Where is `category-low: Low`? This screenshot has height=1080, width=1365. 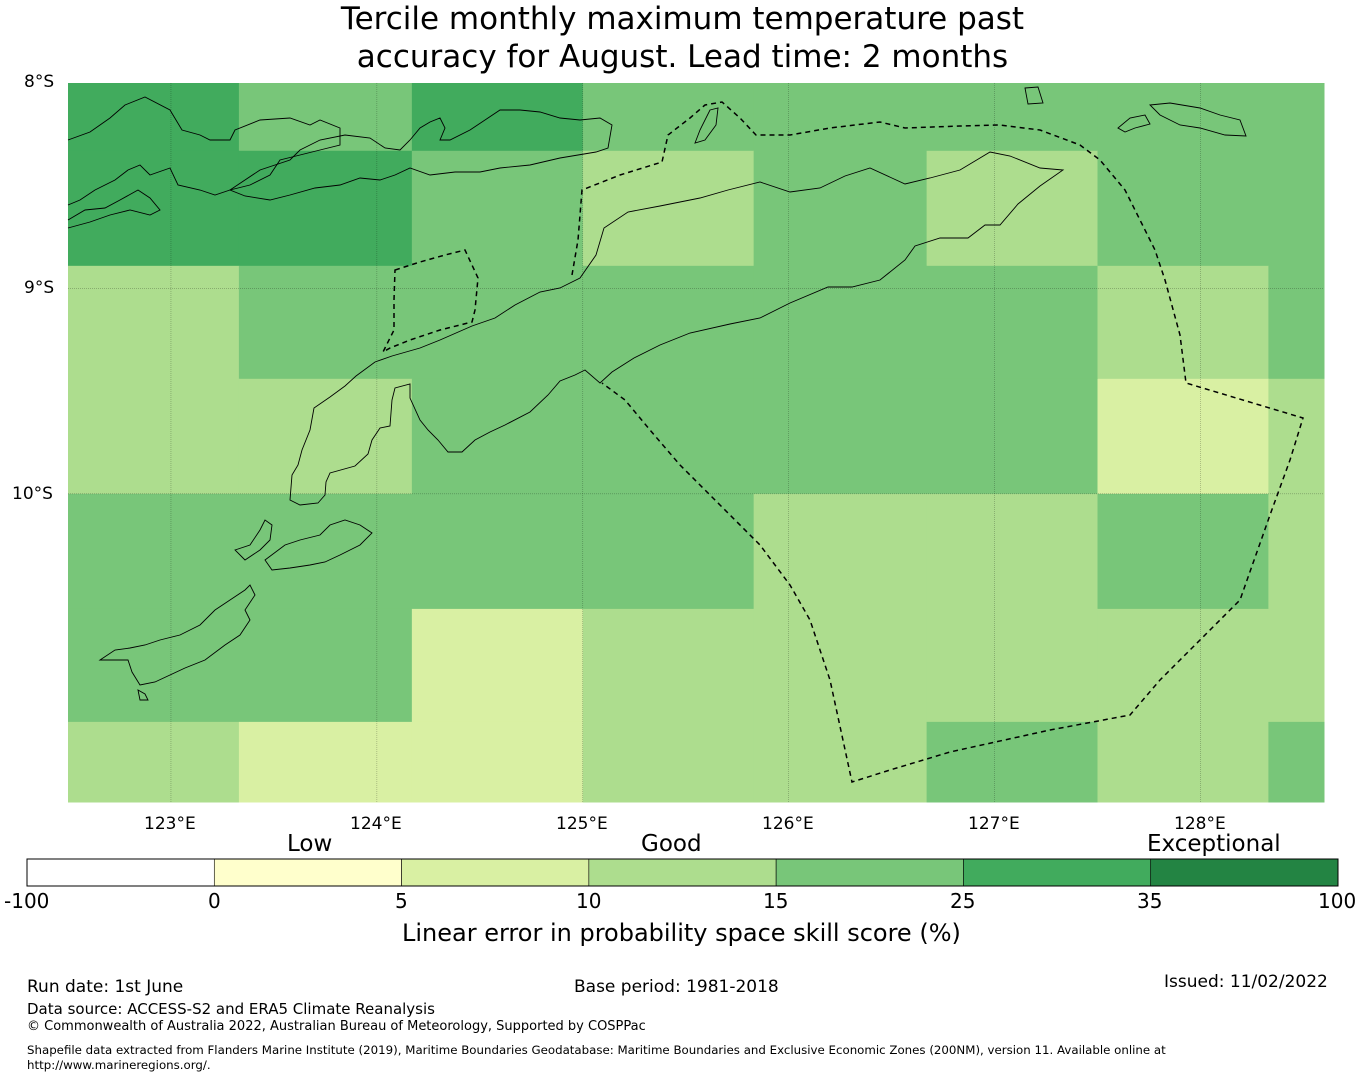
category-low: Low is located at coordinates (310, 844).